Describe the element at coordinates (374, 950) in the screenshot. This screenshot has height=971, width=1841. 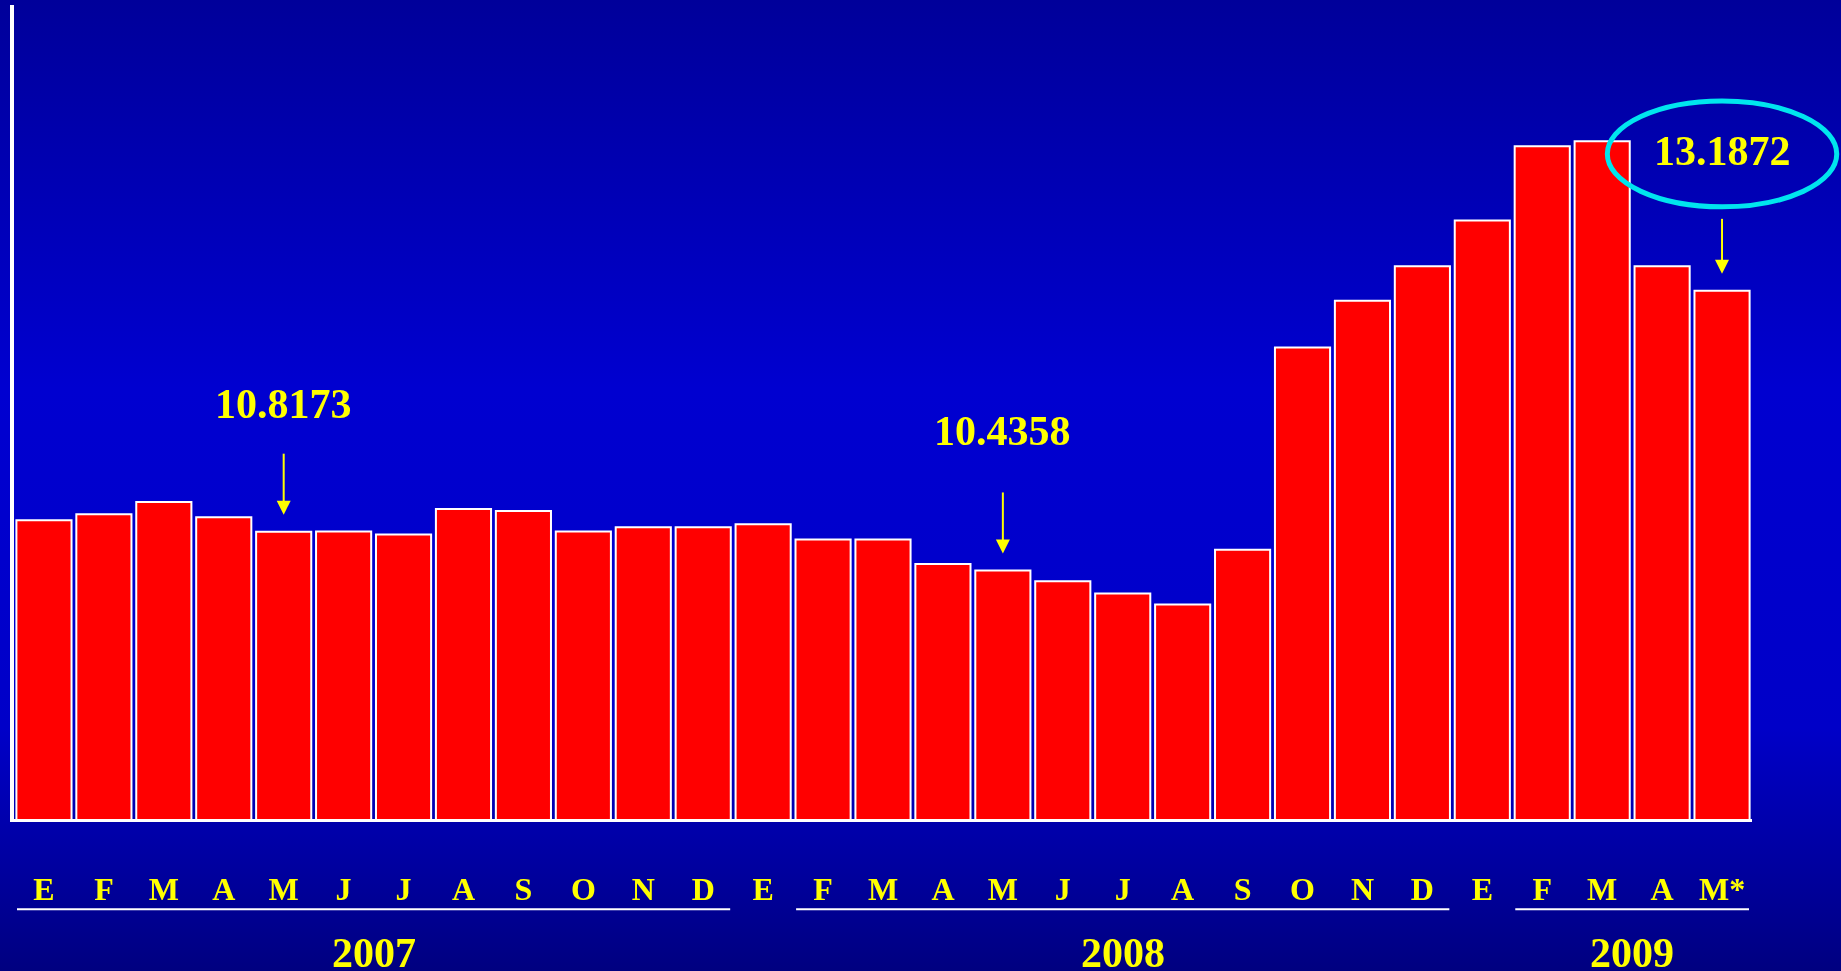
I see `text: 2007` at that location.